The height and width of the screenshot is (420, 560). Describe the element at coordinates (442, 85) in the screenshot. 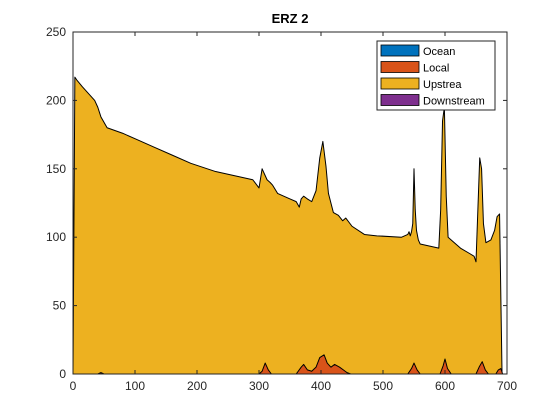

I see `legend-label-upstrea: Upstrea` at that location.